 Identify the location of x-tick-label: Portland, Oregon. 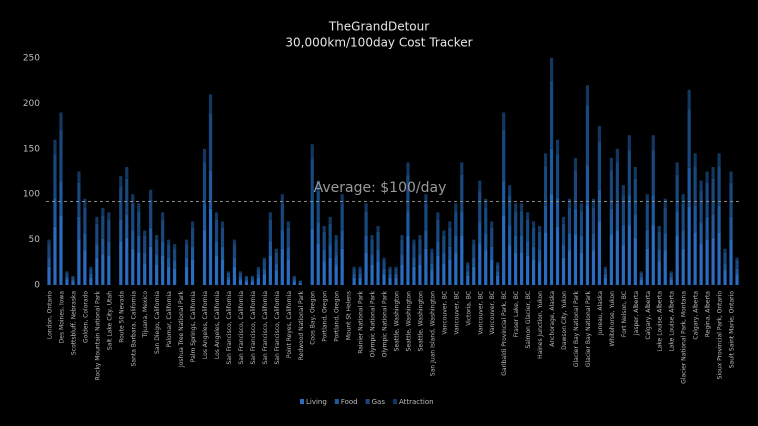
(325, 316).